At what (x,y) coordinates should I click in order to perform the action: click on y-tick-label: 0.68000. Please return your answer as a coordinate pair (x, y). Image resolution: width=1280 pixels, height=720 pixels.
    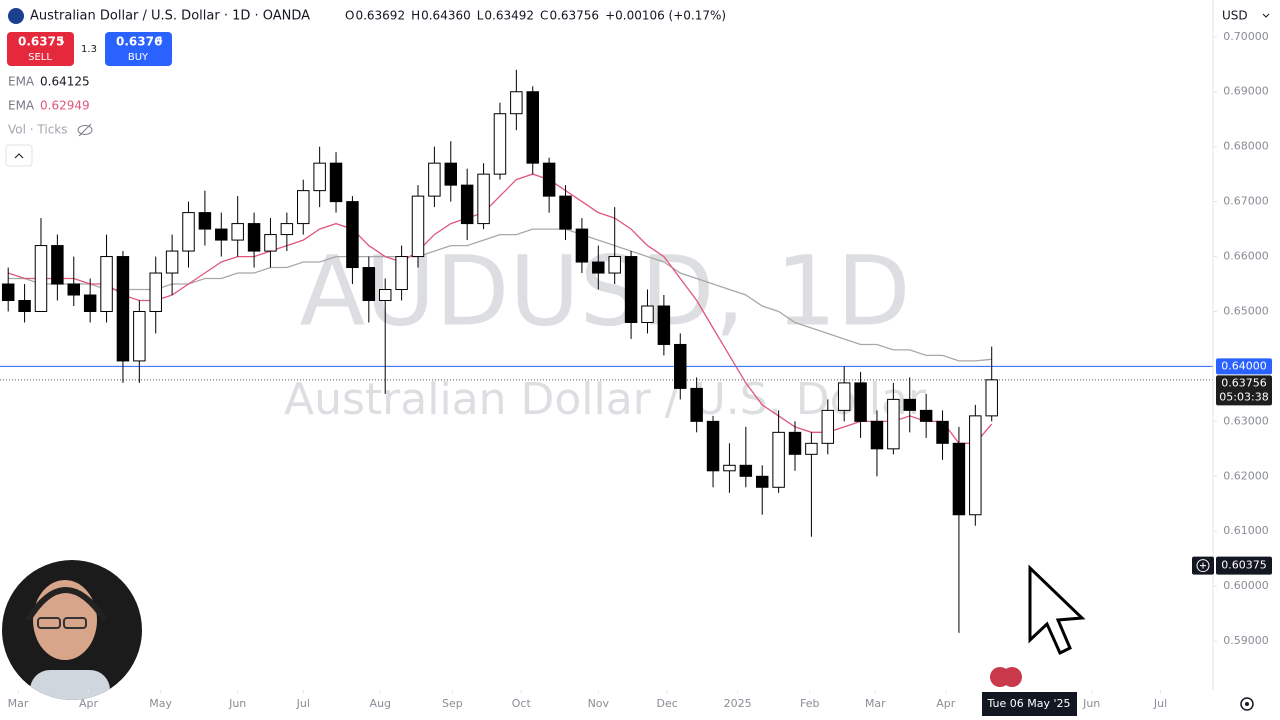
    Looking at the image, I should click on (1246, 146).